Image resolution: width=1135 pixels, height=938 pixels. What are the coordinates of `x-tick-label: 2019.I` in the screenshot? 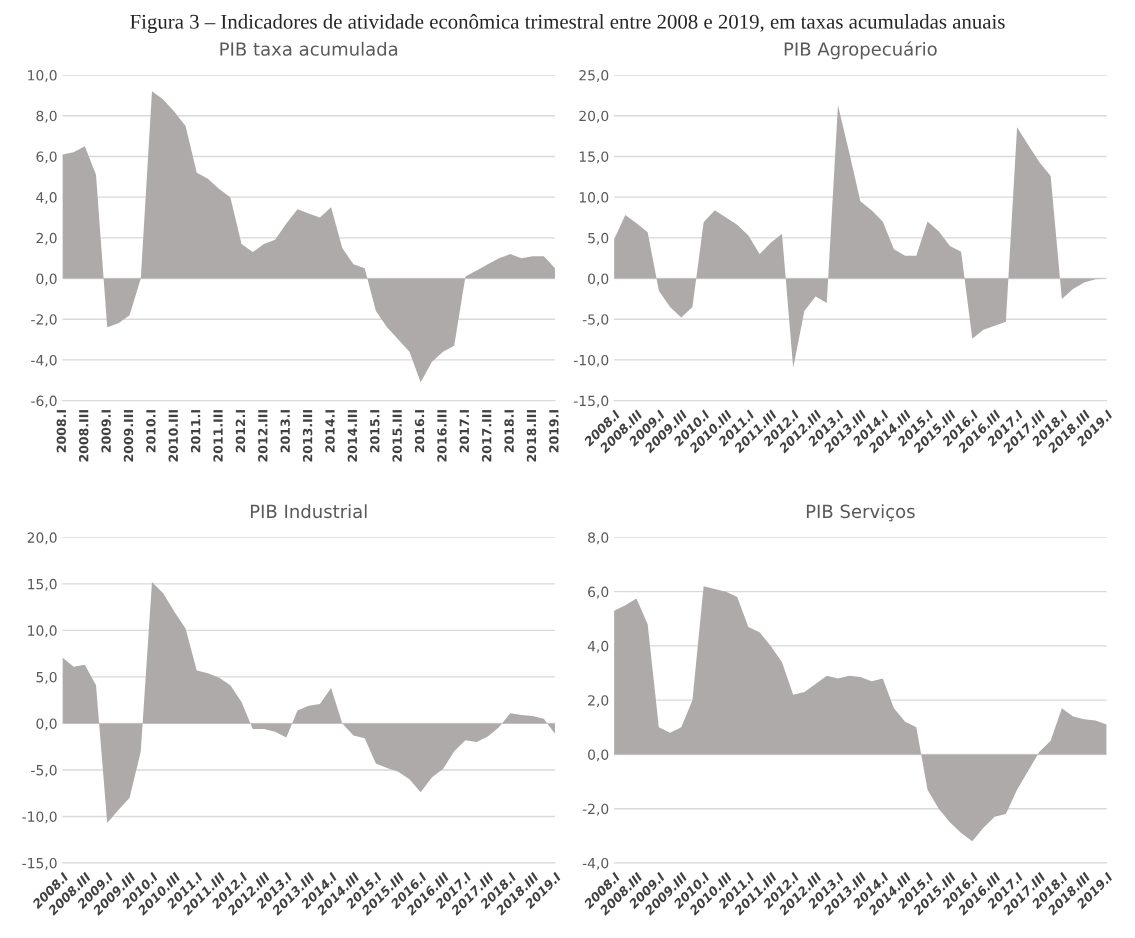 It's located at (554, 431).